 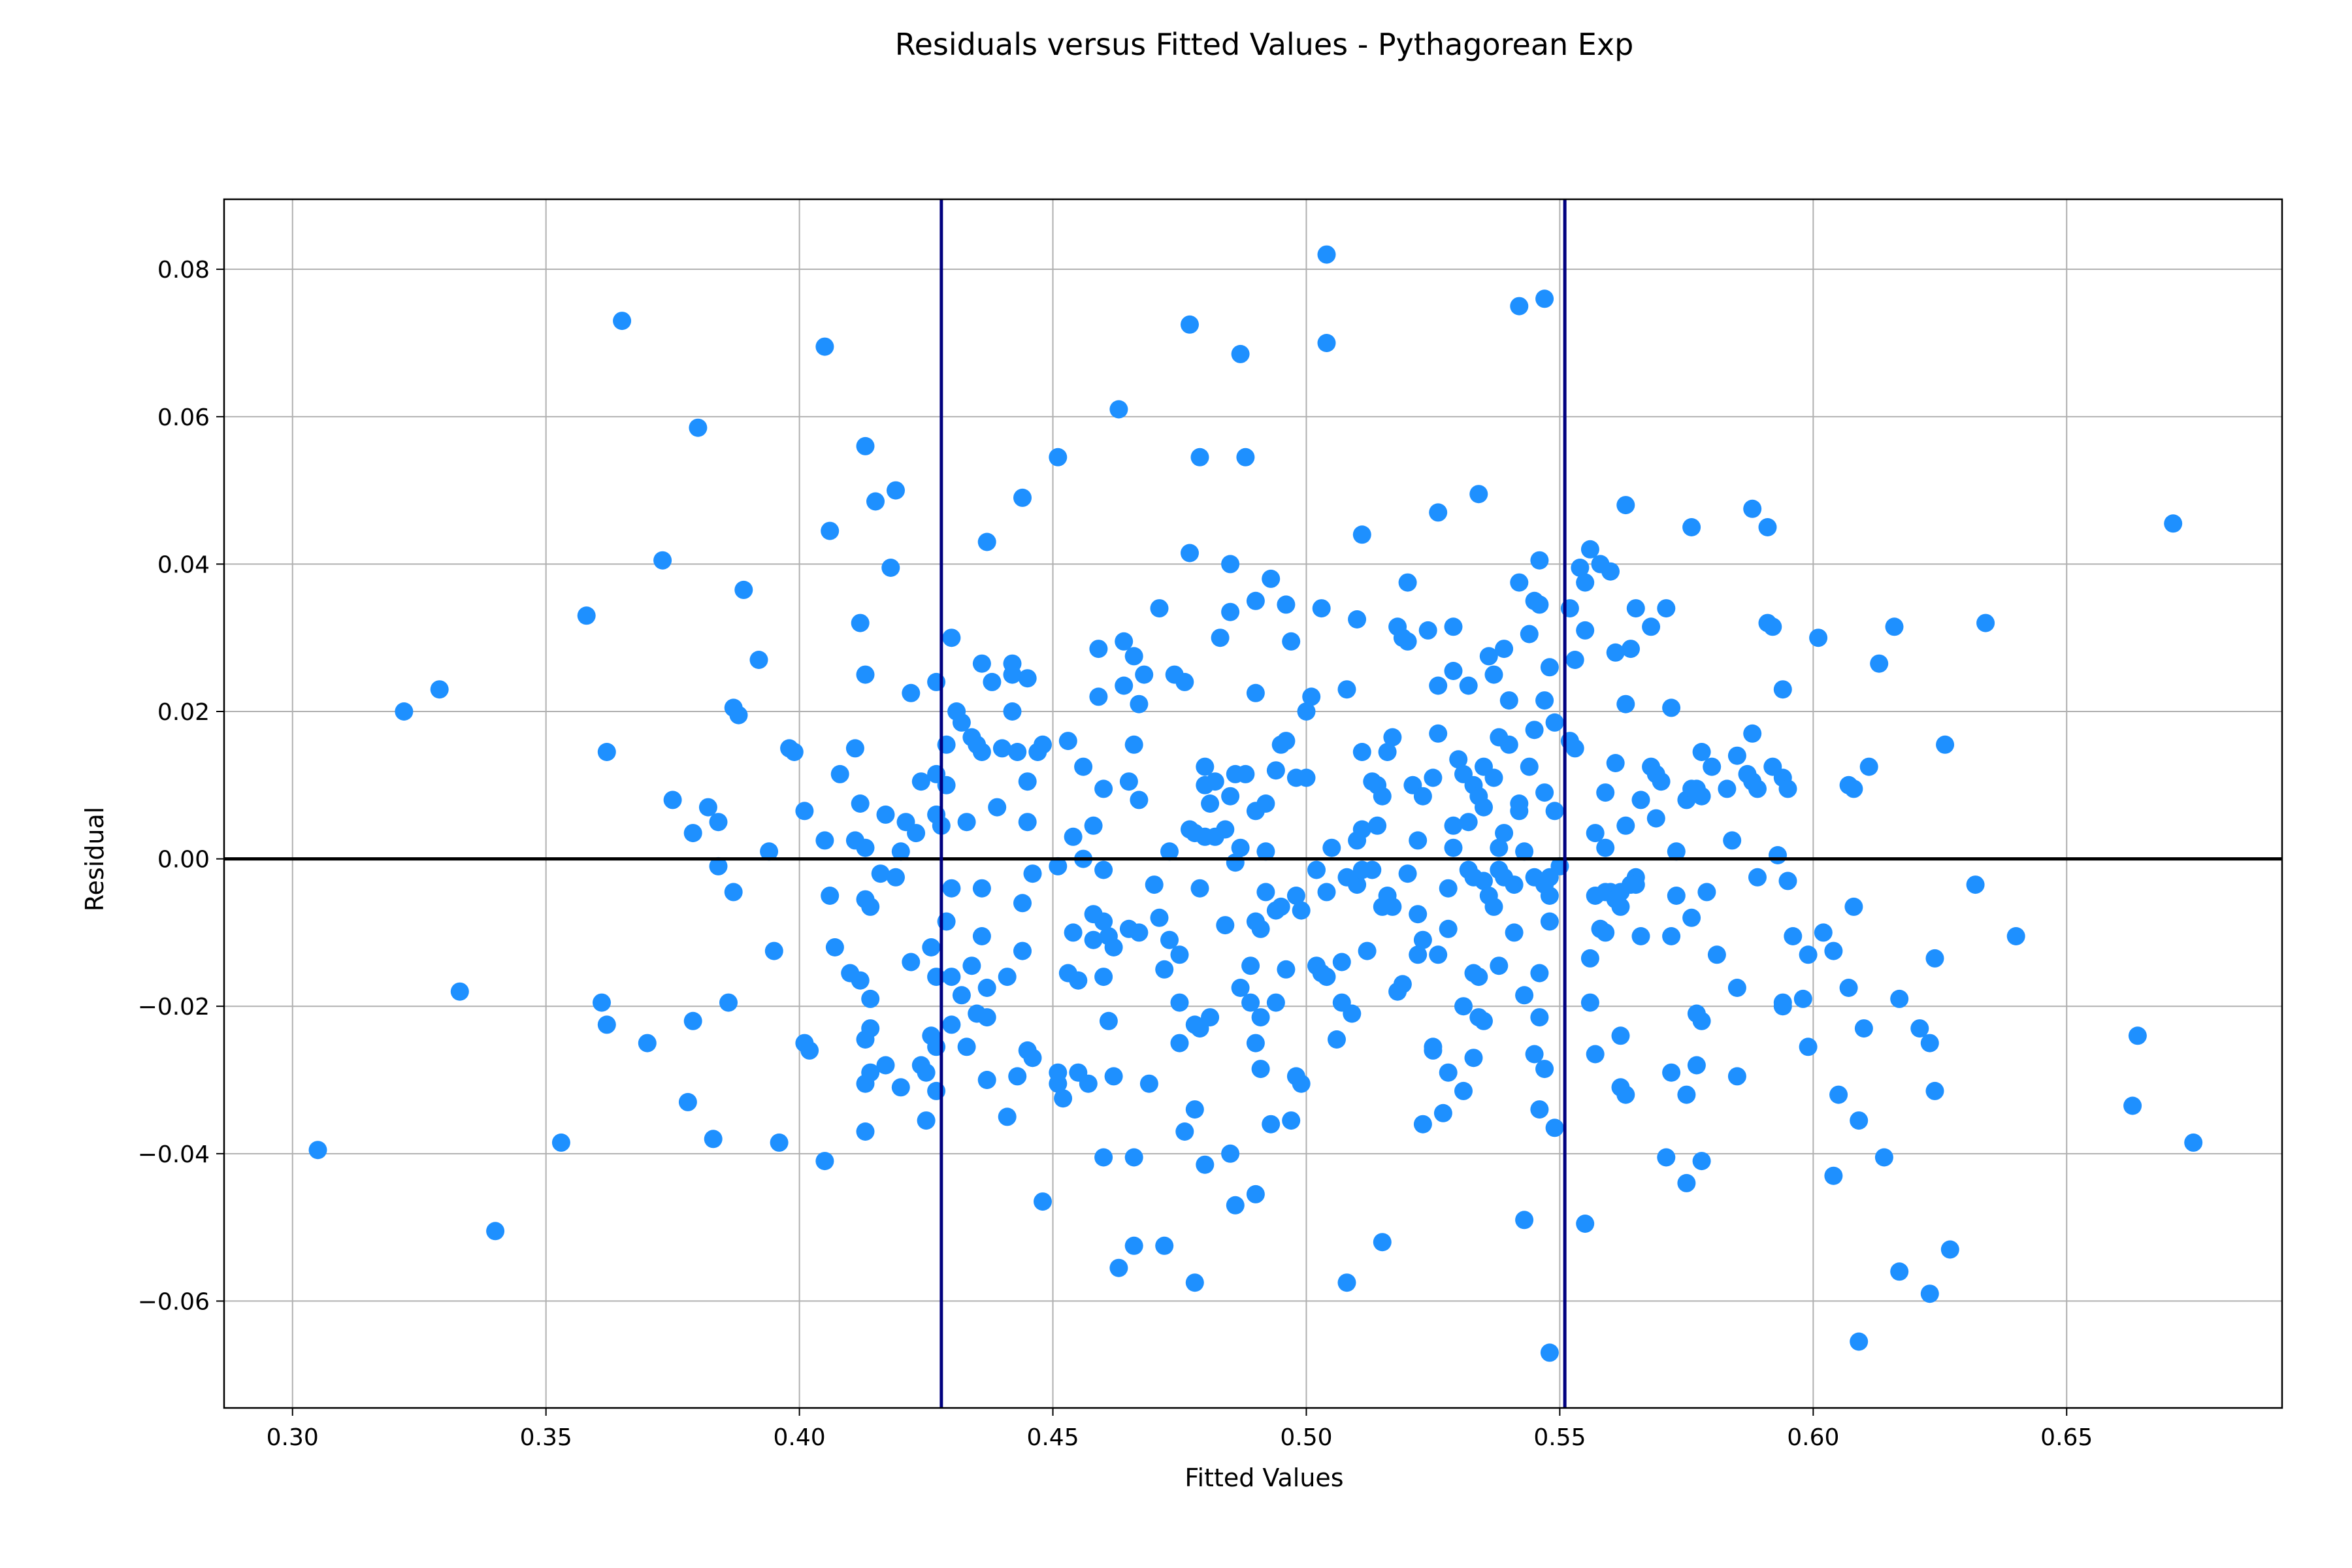 What do you see at coordinates (174, 1154) in the screenshot?
I see `y-tick-label: −0.04` at bounding box center [174, 1154].